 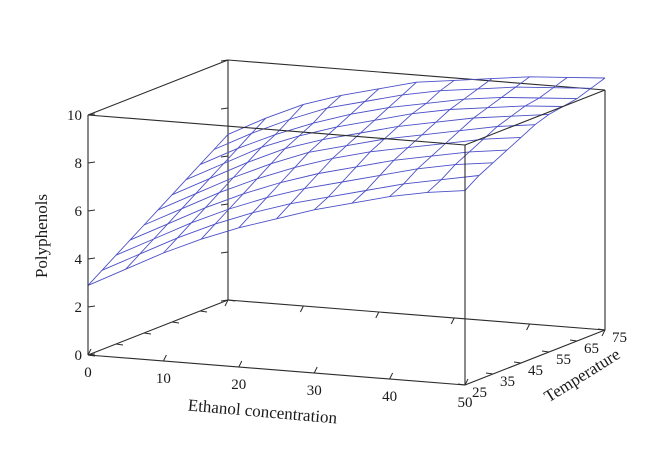 What do you see at coordinates (619, 338) in the screenshot?
I see `y-tick-label-75: 75` at bounding box center [619, 338].